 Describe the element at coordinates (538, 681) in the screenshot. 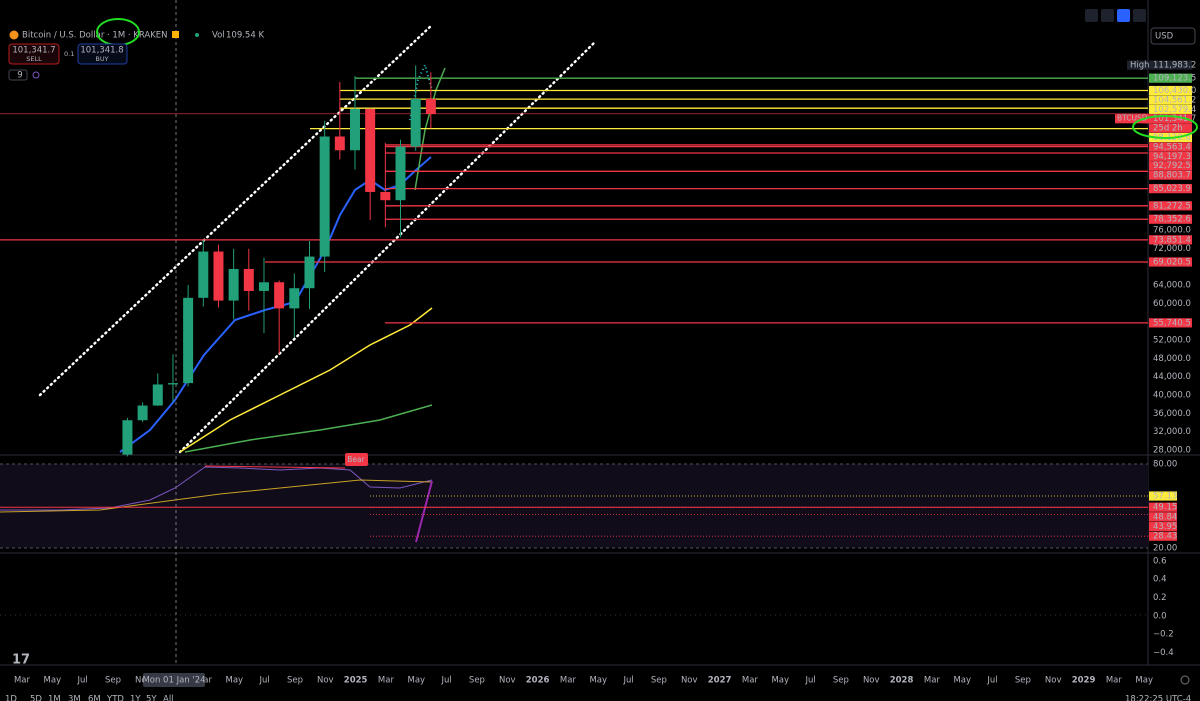

I see `x-tick-label: 2026` at that location.